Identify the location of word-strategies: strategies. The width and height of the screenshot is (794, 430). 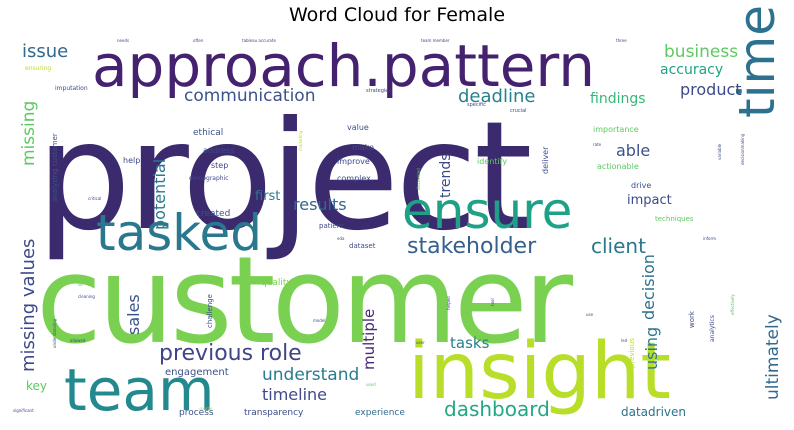
(378, 91).